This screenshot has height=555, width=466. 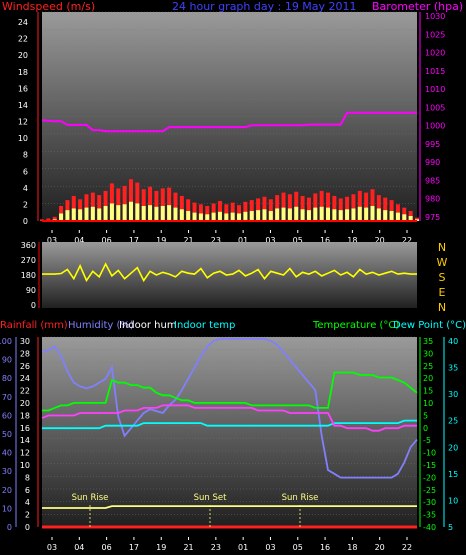 What do you see at coordinates (28, 275) in the screenshot?
I see `direction-ytick-label: 180` at bounding box center [28, 275].